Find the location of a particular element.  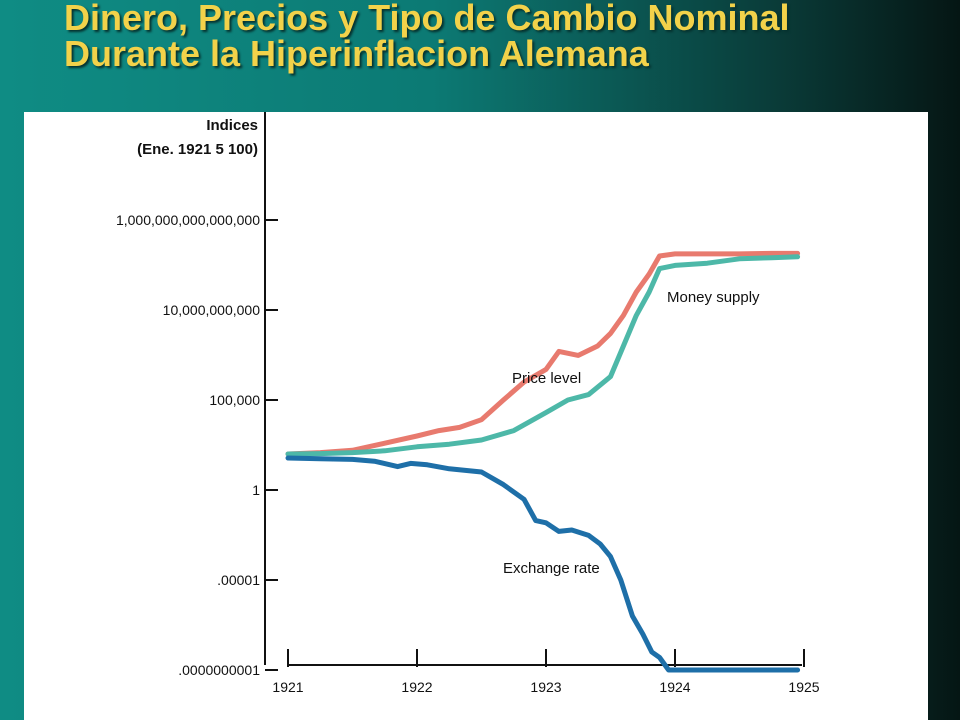

y-axis-title-line2: (Ene. 1921 5 100) is located at coordinates (197, 149).